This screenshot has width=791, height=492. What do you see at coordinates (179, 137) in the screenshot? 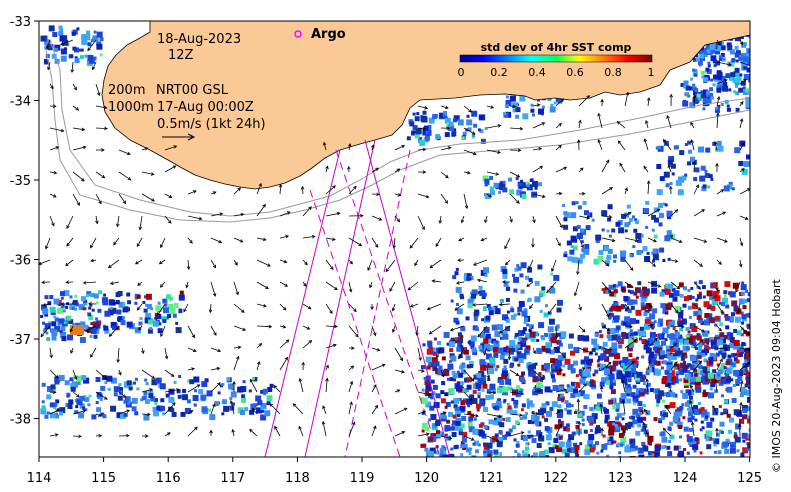
I see `scale-arrow-icon` at bounding box center [179, 137].